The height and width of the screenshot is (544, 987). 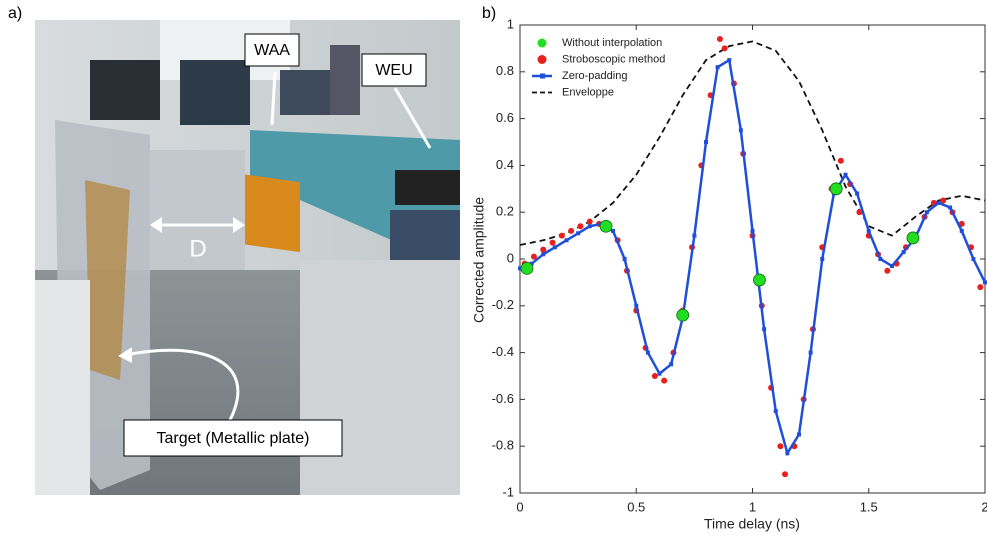 I want to click on y-tick-label: 0.8, so click(x=505, y=70).